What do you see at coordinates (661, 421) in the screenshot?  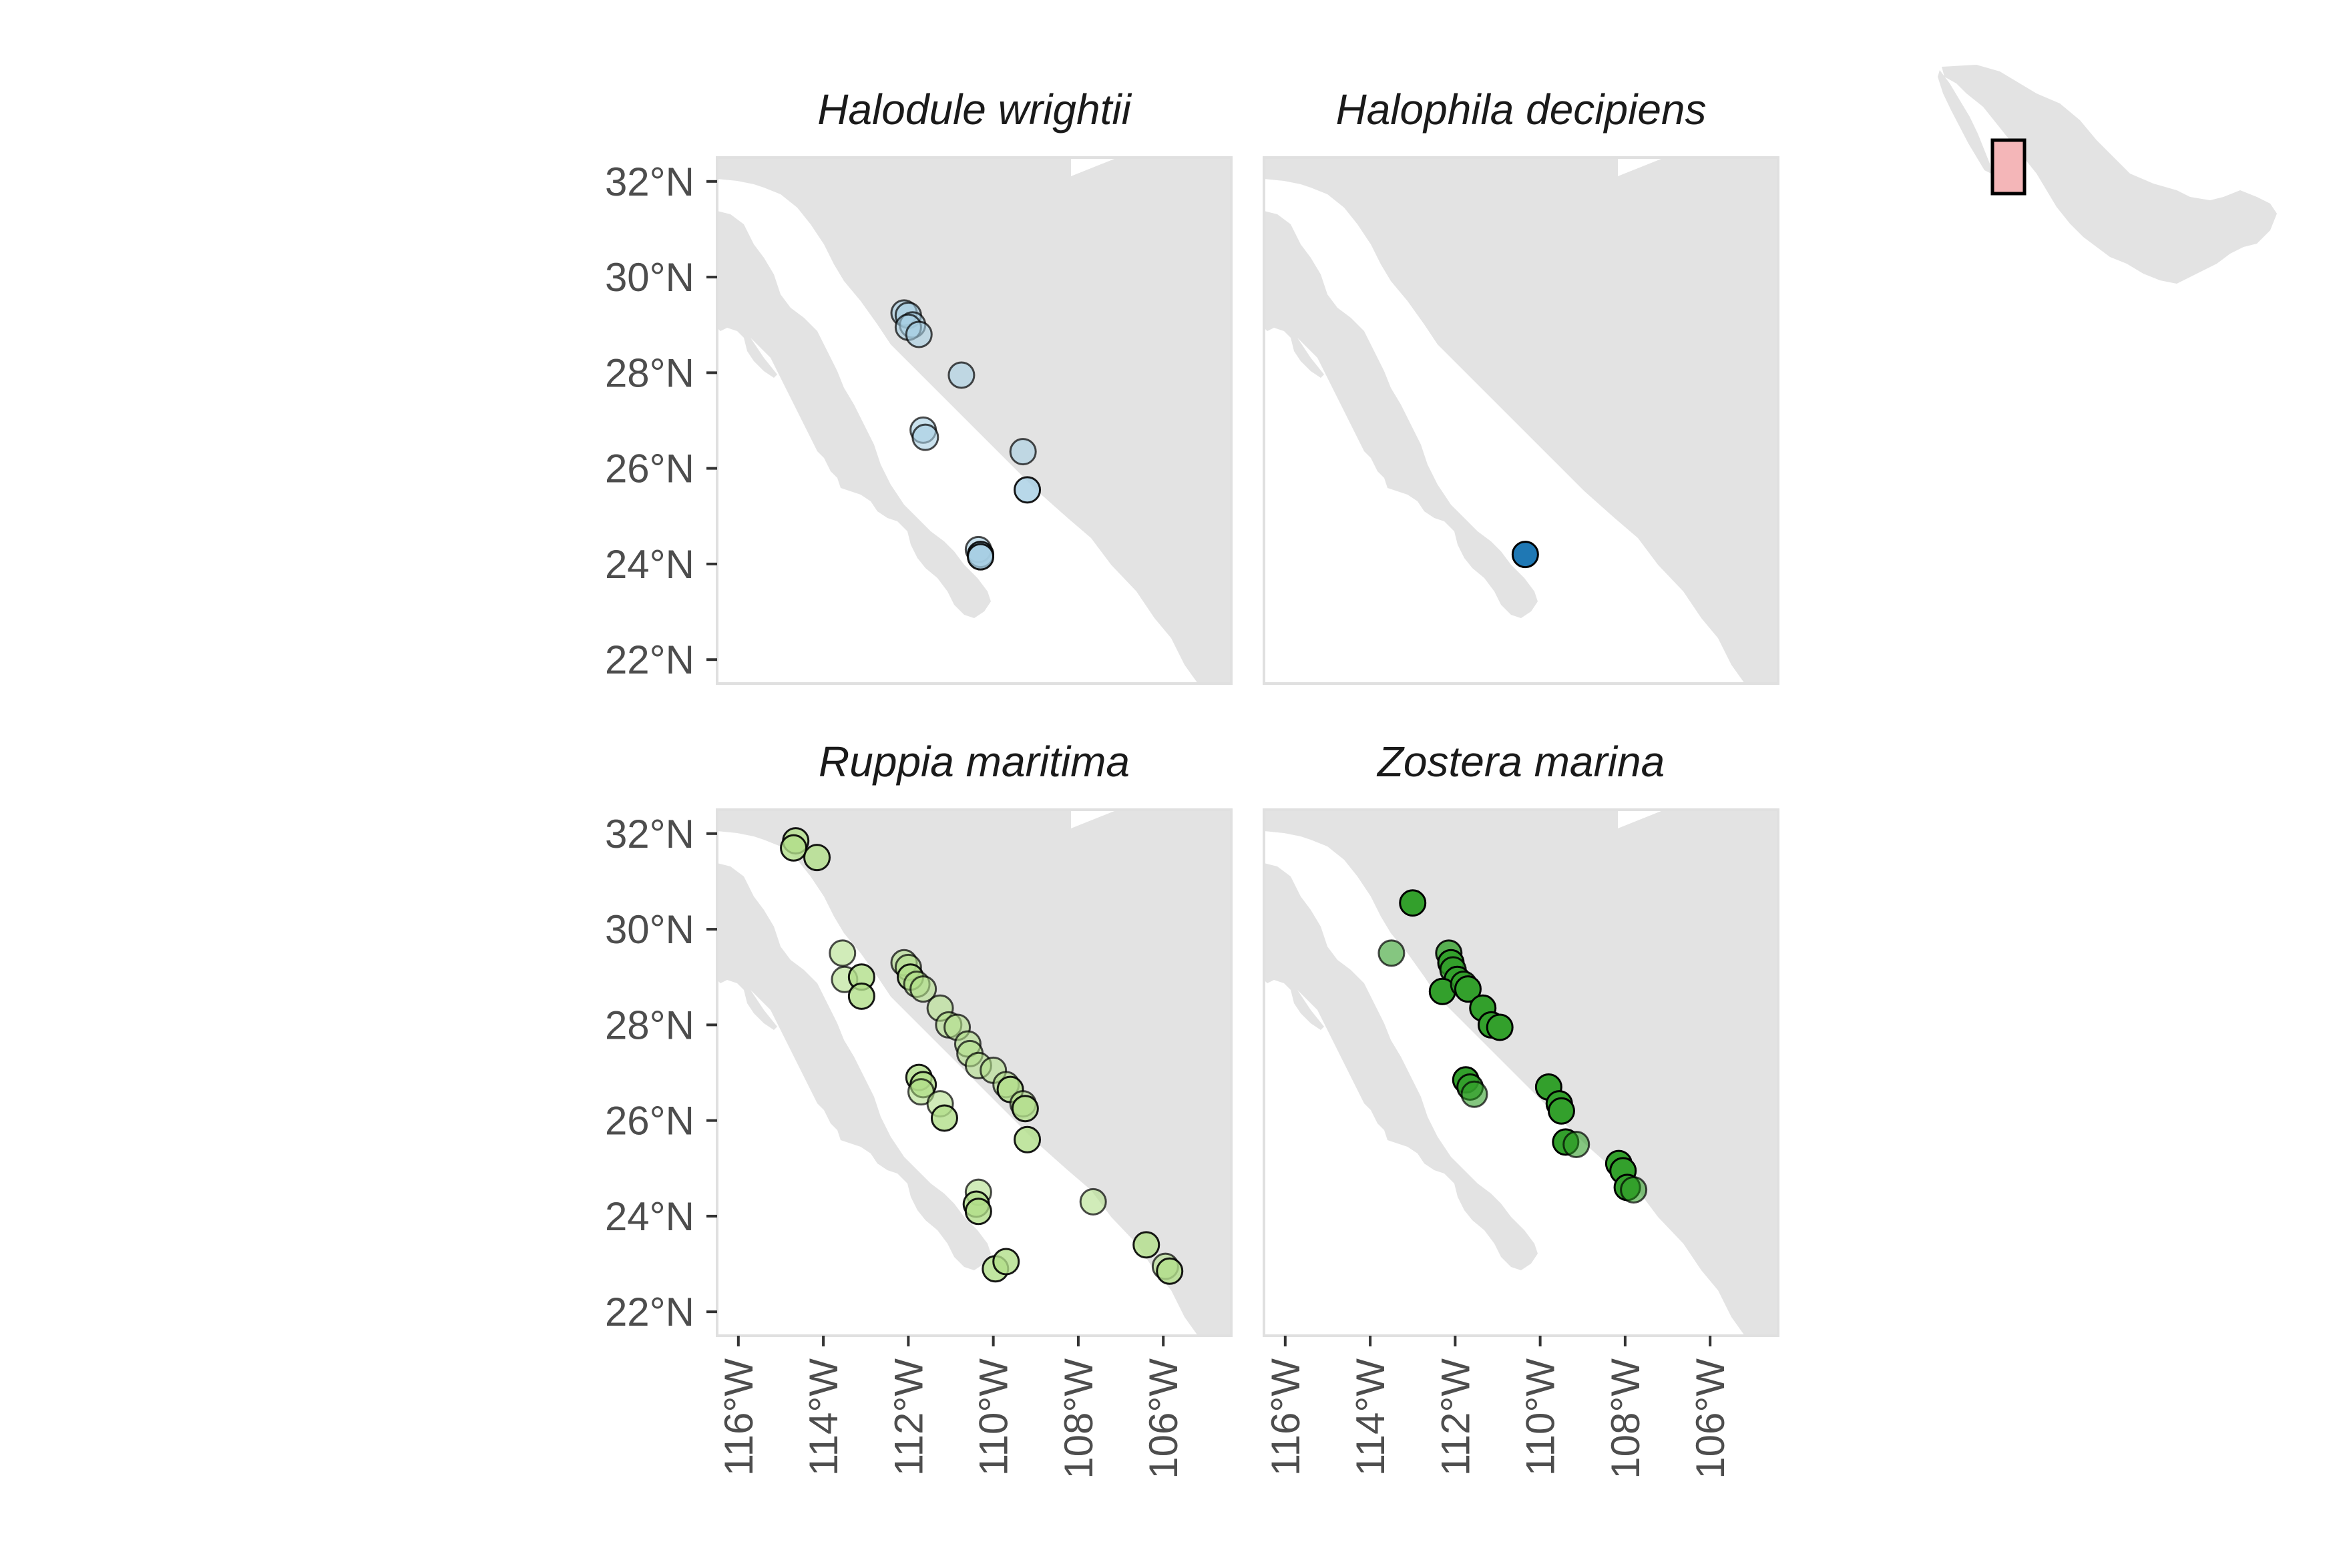 I see `y-axis-top: 32°N 30°N 28°N 26°N 24°N 22°N` at bounding box center [661, 421].